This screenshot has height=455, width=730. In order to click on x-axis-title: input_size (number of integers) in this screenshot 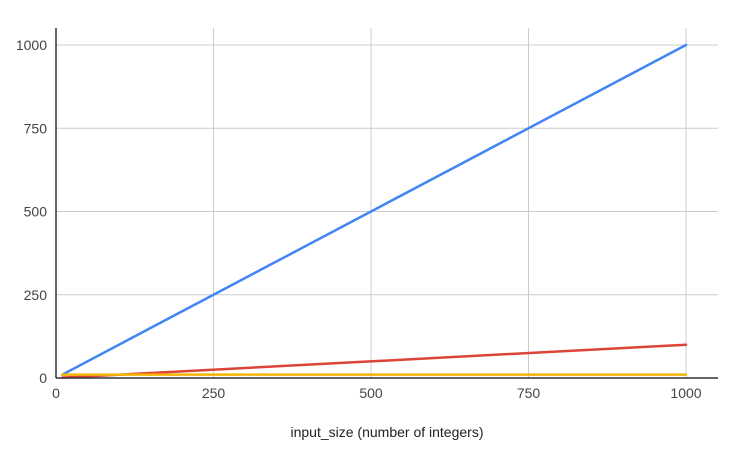, I will do `click(387, 432)`.